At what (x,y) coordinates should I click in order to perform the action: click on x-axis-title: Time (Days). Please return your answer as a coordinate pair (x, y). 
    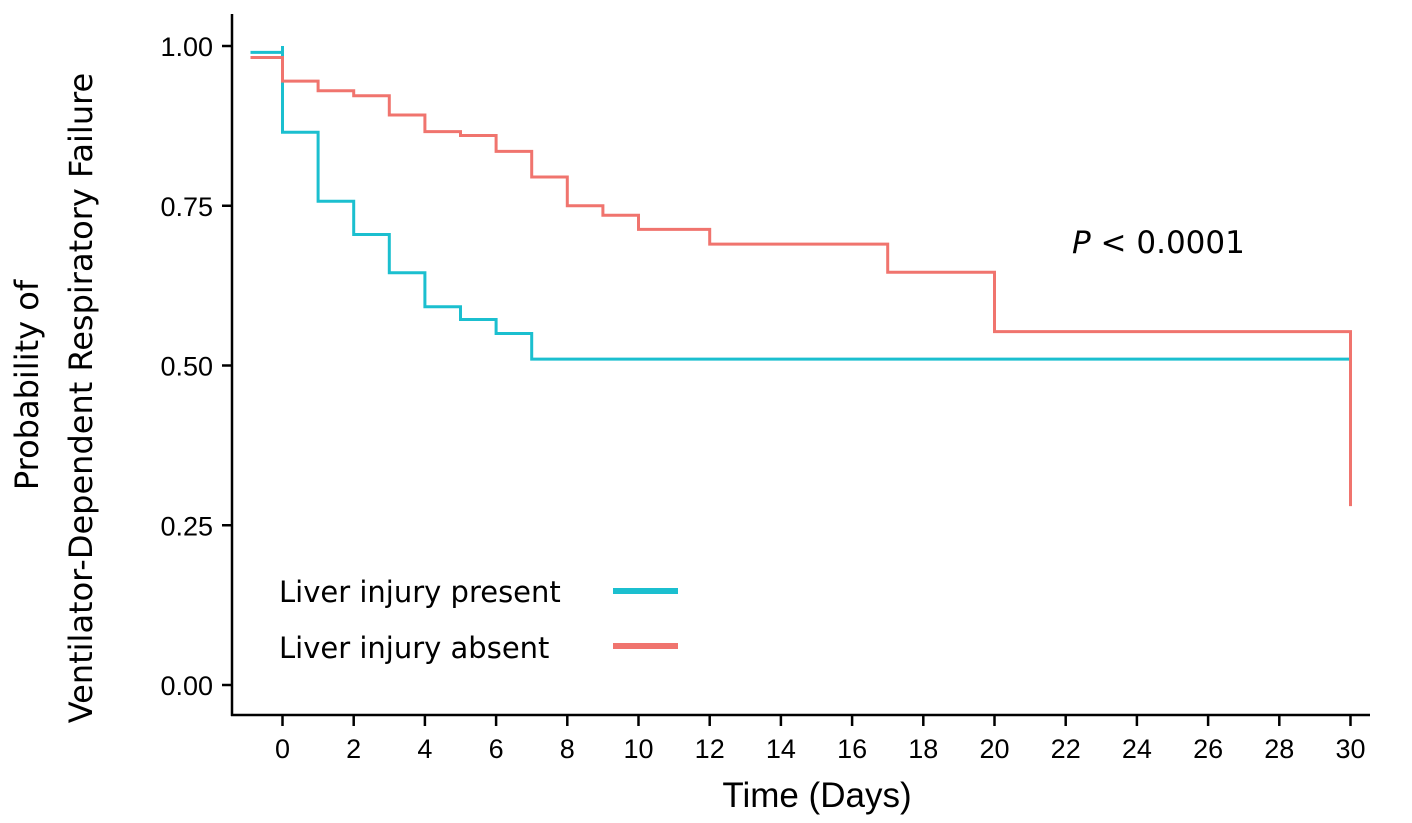
    Looking at the image, I should click on (816, 795).